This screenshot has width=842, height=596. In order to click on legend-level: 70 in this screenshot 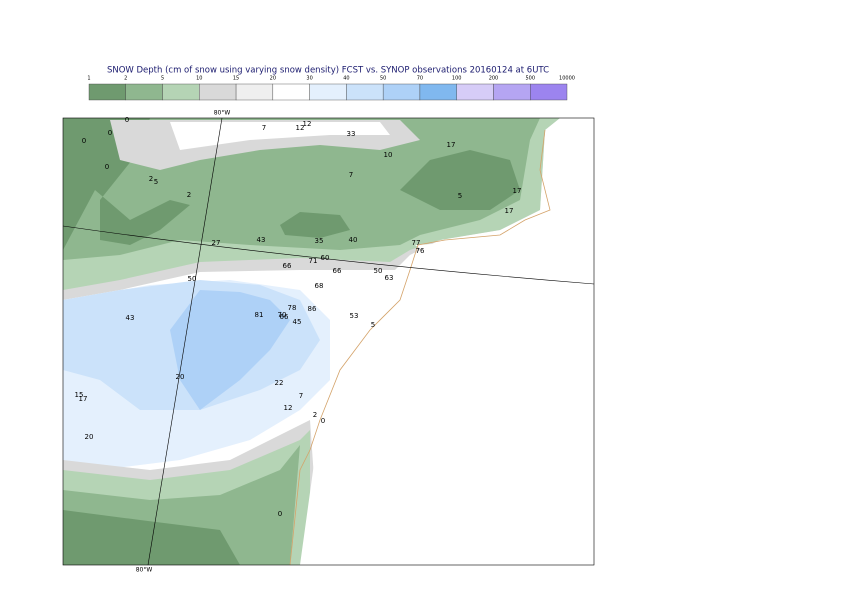, I will do `click(420, 79)`.